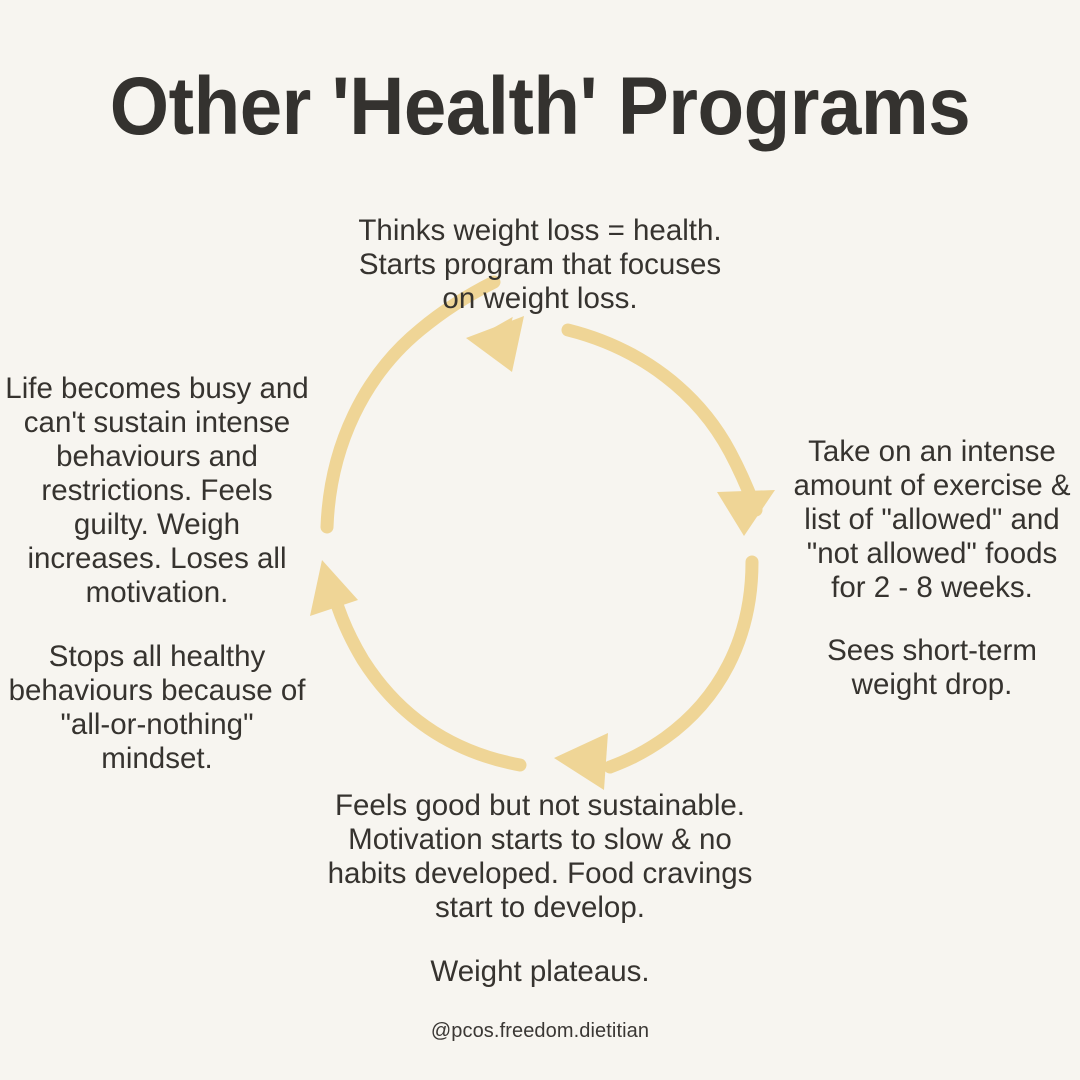  Describe the element at coordinates (157, 524) in the screenshot. I see `node-left-line5: guilty. Weigh` at that location.